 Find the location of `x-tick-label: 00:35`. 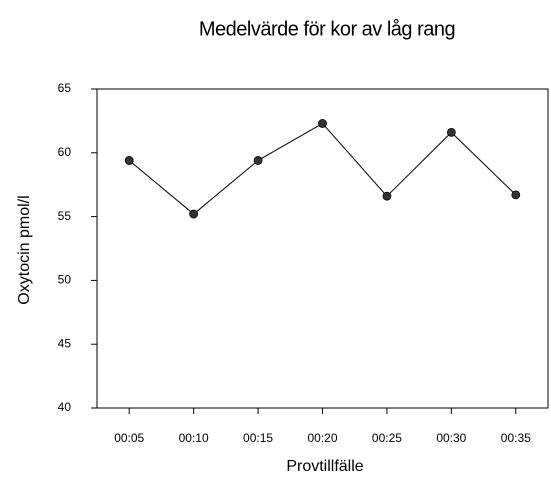

x-tick-label: 00:35 is located at coordinates (516, 438).